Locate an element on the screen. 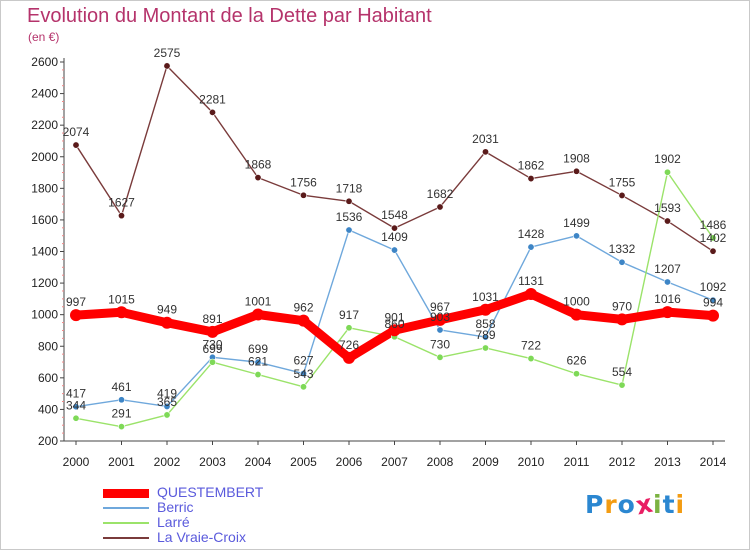 This screenshot has width=750, height=550. legend-swatch-questembert is located at coordinates (126, 493).